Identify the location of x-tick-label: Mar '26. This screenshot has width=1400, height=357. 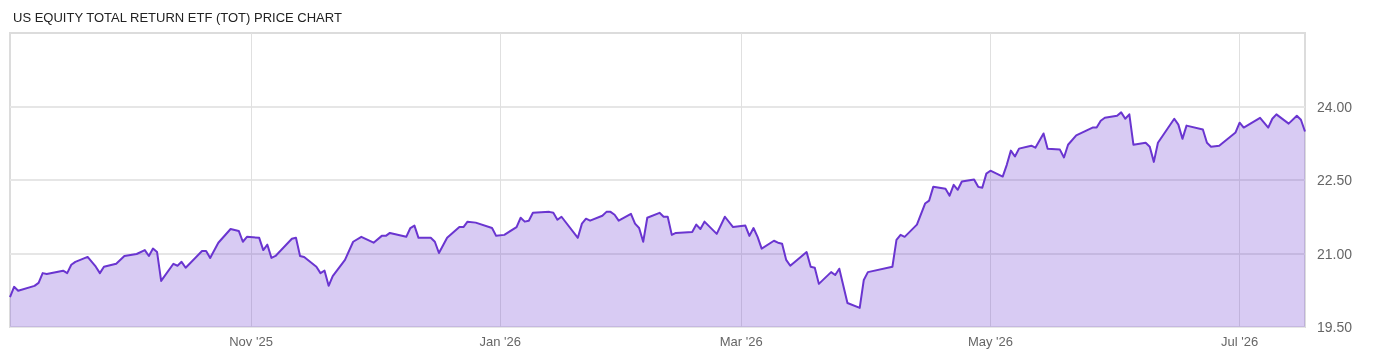
(741, 341).